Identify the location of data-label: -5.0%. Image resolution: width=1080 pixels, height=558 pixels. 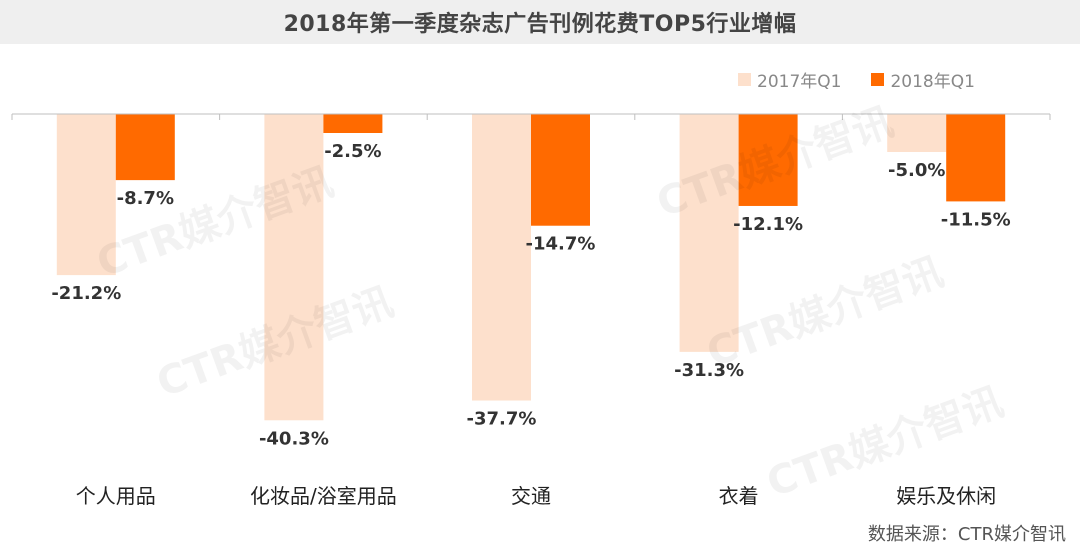
(916, 170).